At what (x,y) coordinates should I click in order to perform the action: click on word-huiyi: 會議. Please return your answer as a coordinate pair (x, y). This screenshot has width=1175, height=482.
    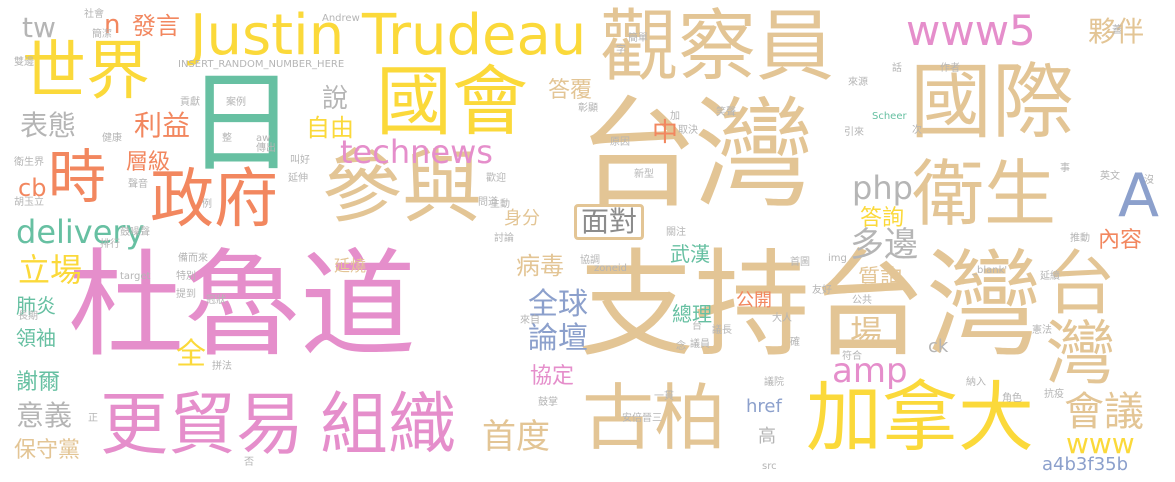
    Looking at the image, I should click on (1104, 412).